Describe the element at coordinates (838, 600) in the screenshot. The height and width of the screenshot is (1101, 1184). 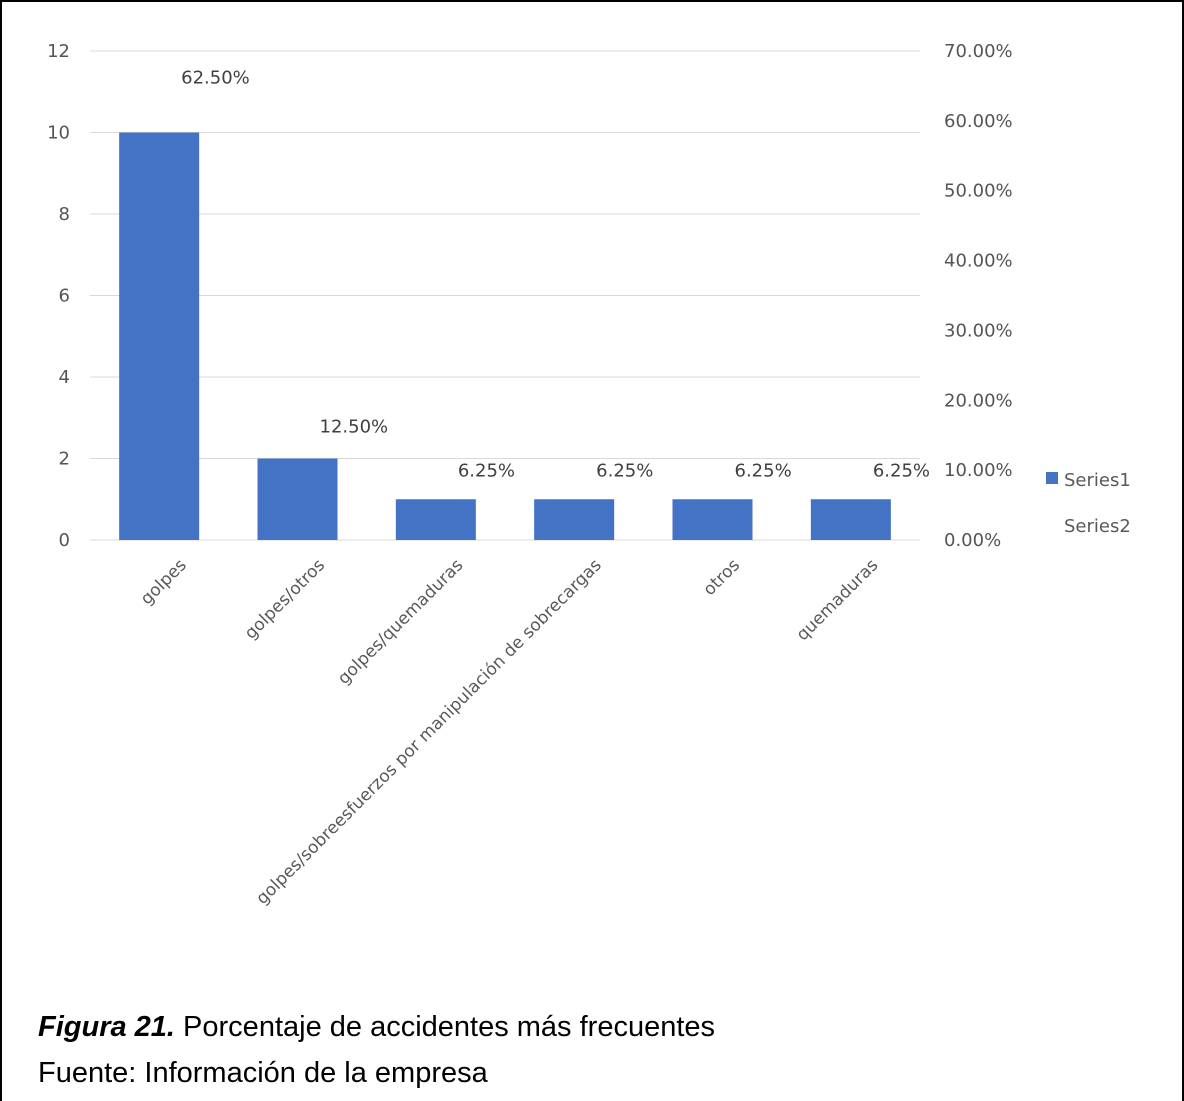
I see `category-label: quemaduras` at that location.